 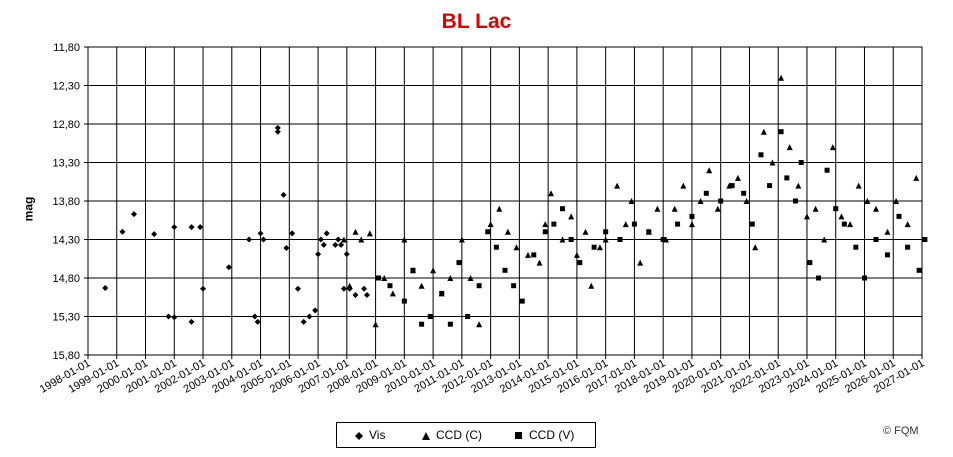 What do you see at coordinates (66, 48) in the screenshot?
I see `y-tick-label: 11,80` at bounding box center [66, 48].